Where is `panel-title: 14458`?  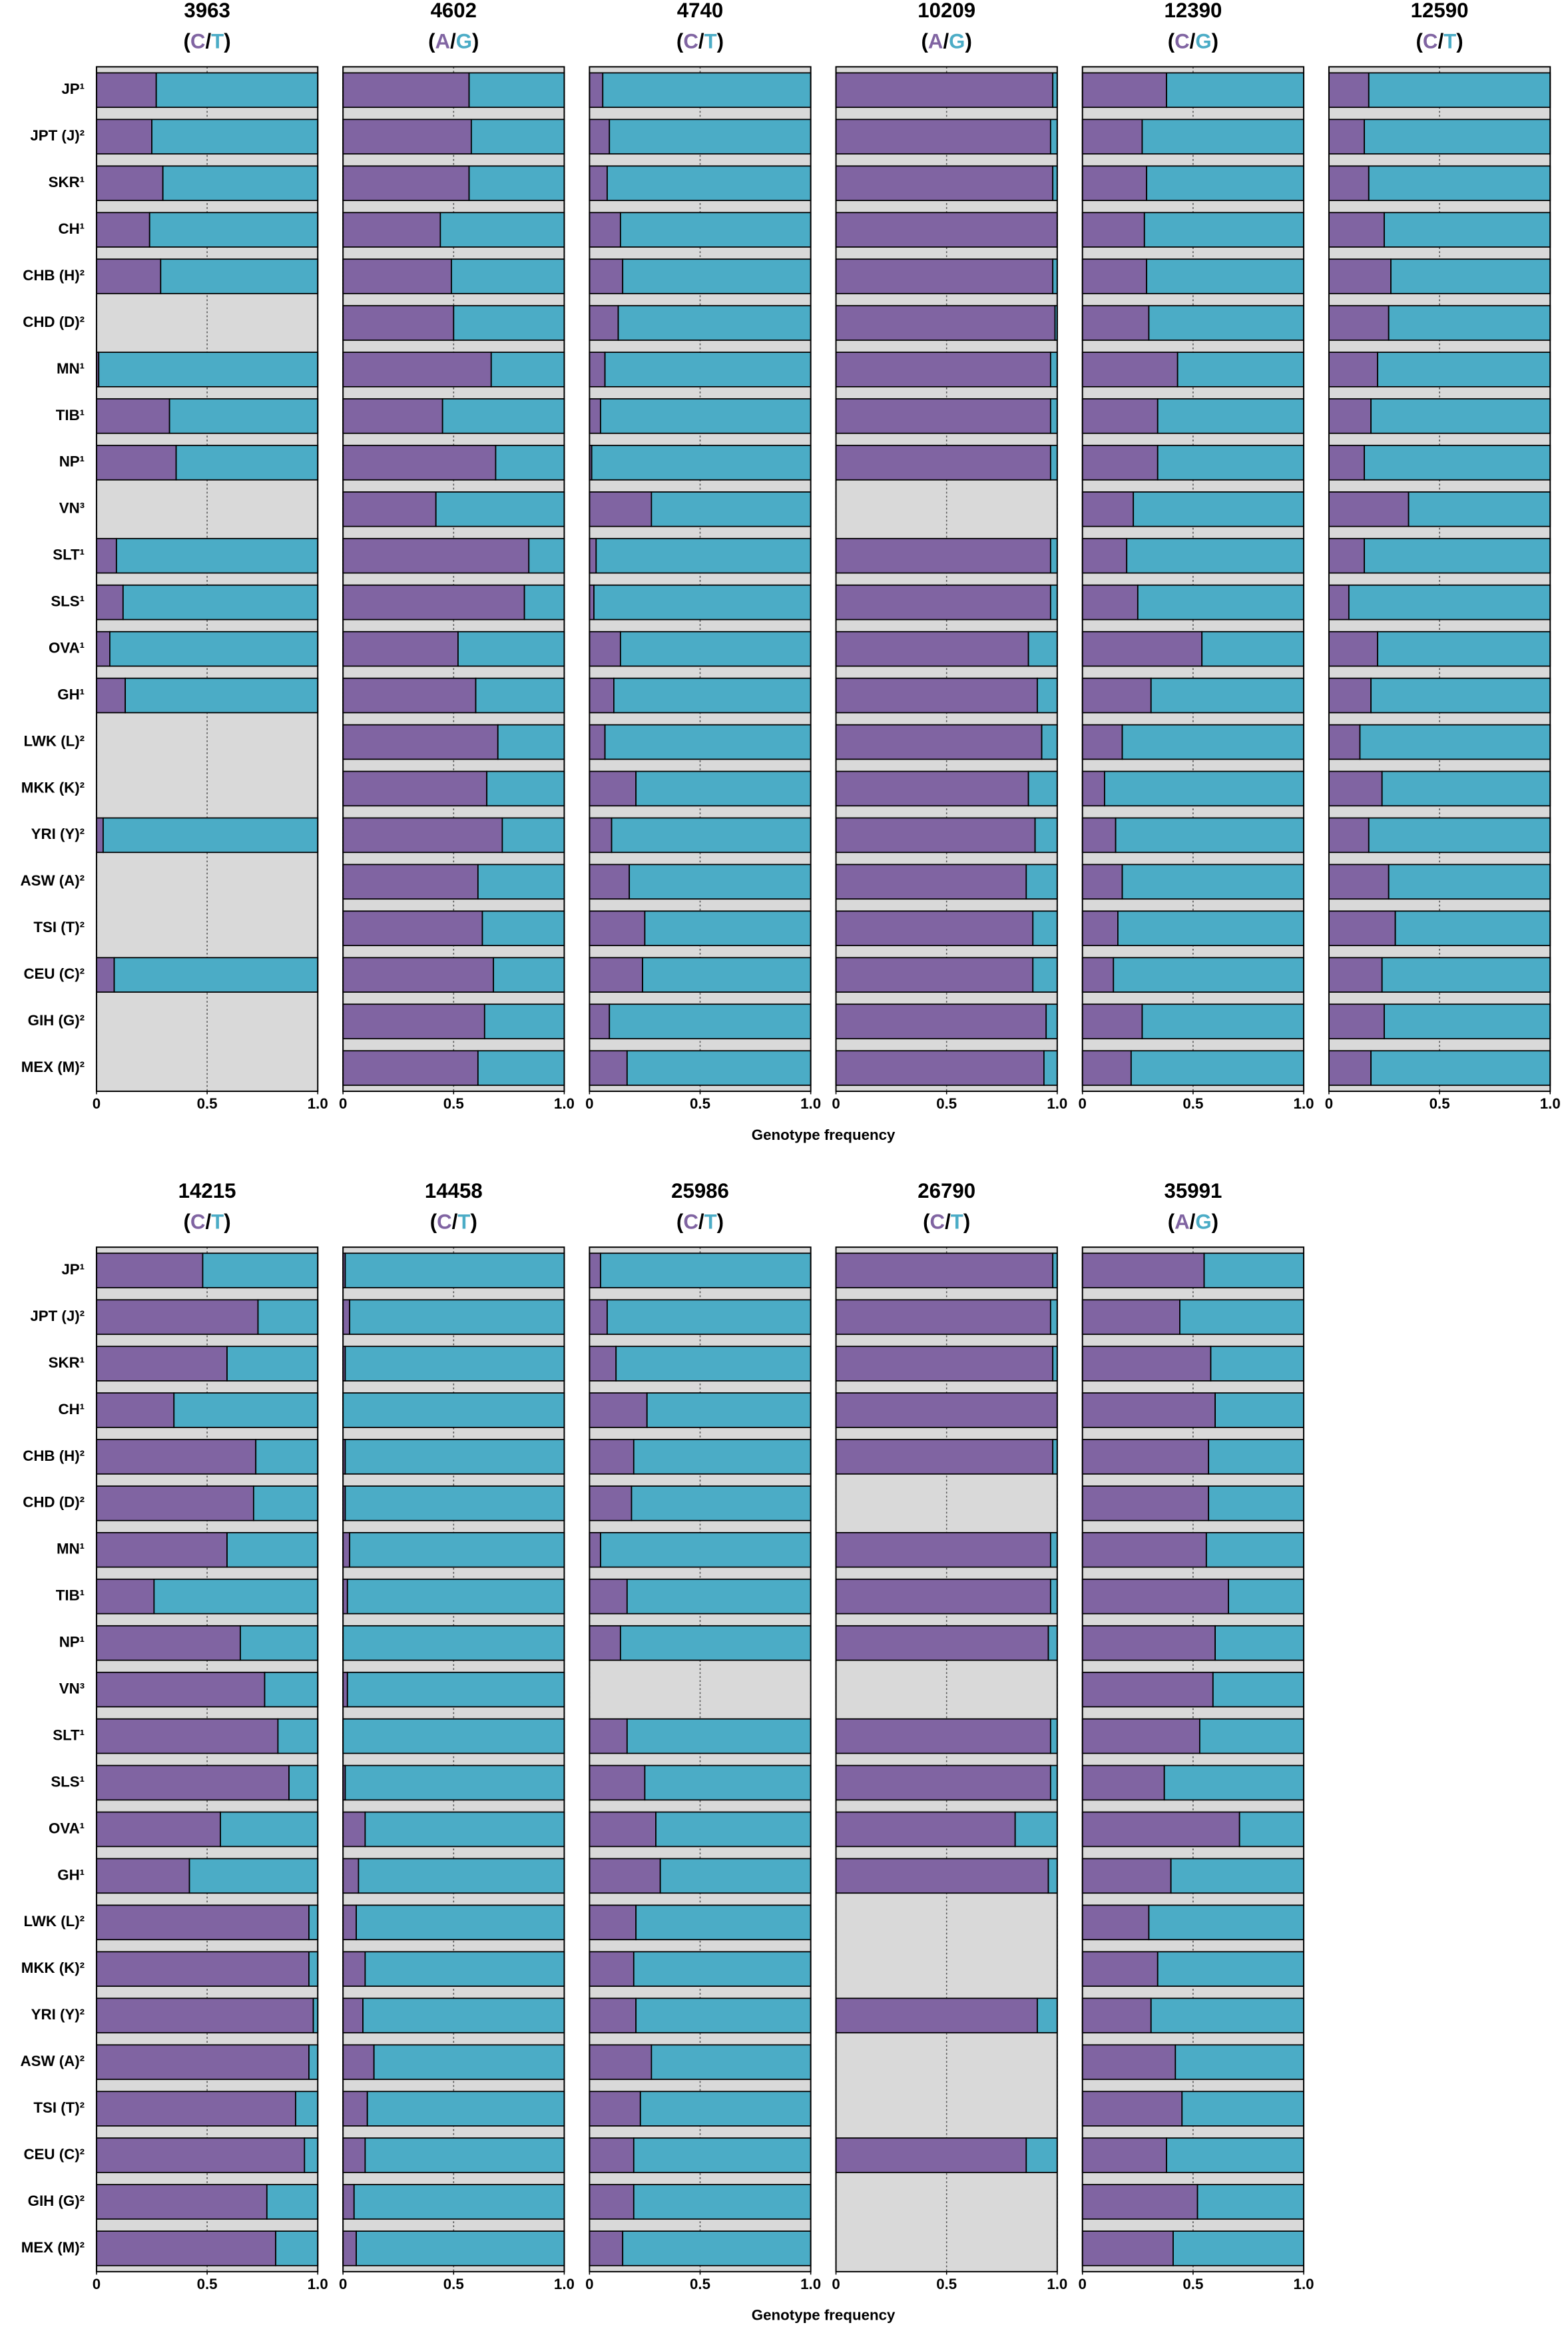
panel-title: 14458 is located at coordinates (454, 1190).